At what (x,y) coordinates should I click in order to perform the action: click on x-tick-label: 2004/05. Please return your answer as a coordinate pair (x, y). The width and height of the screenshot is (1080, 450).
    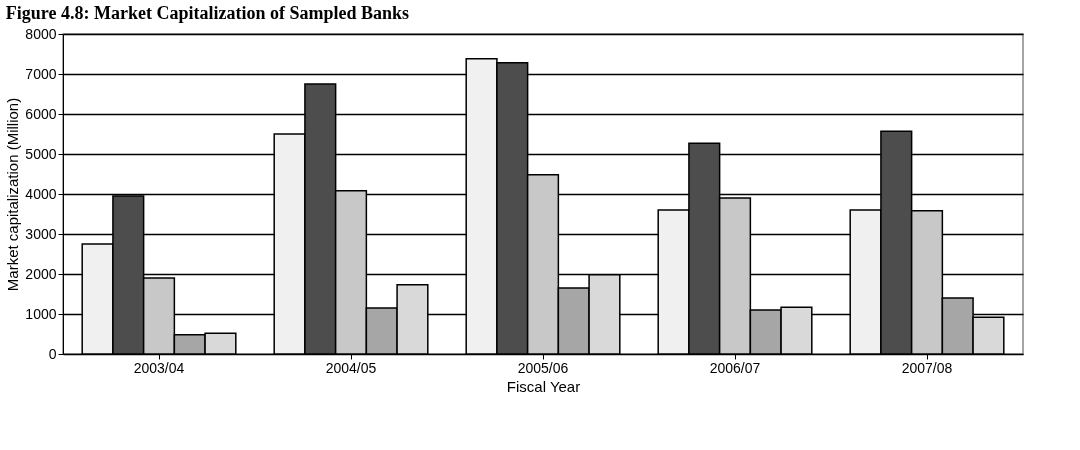
    Looking at the image, I should click on (351, 367).